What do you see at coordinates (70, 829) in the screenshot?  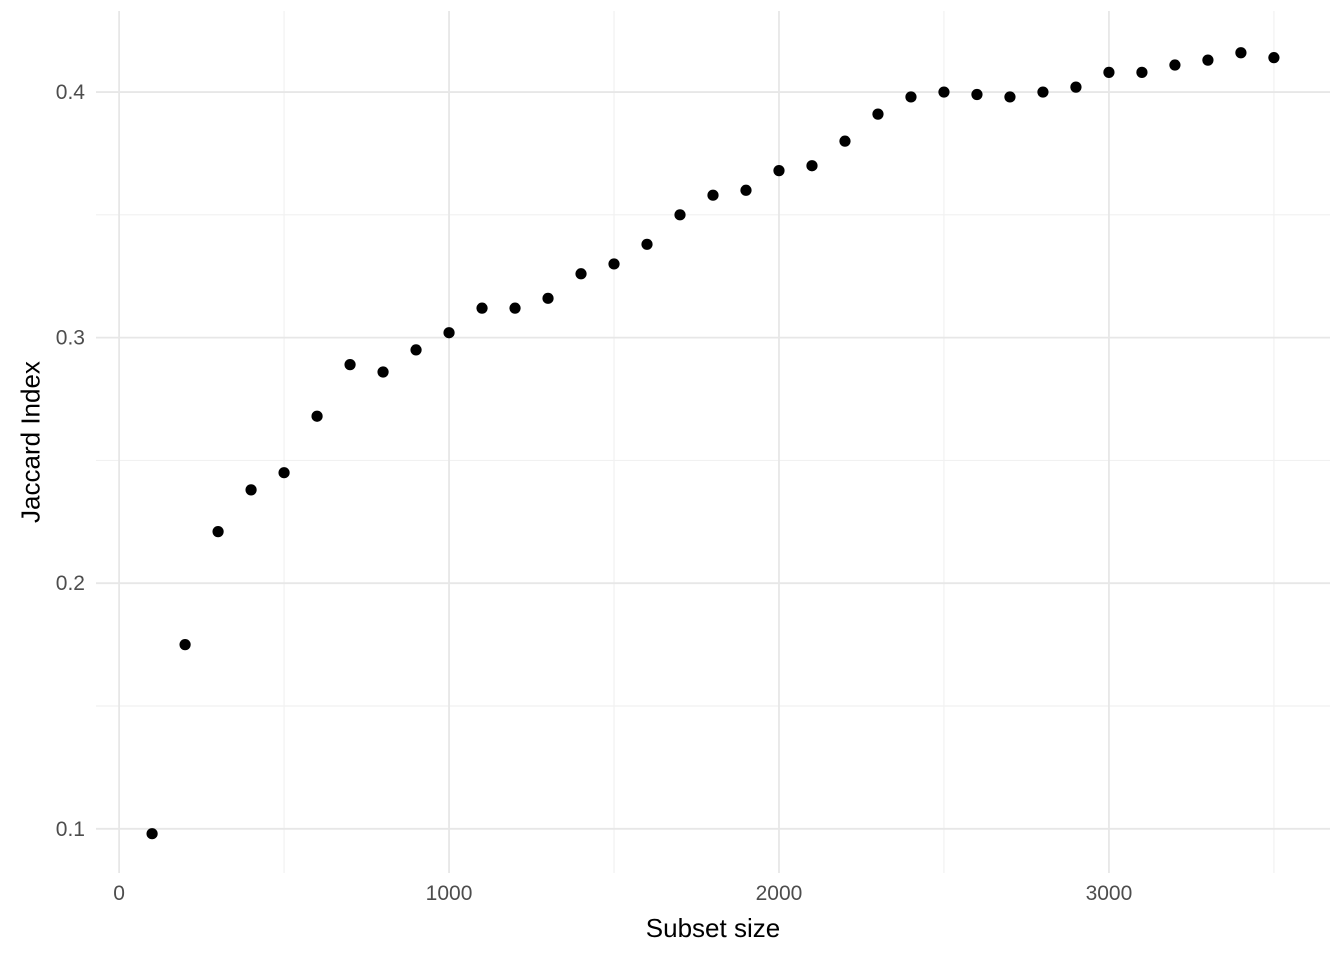 I see `y-tick-label: 0.1` at bounding box center [70, 829].